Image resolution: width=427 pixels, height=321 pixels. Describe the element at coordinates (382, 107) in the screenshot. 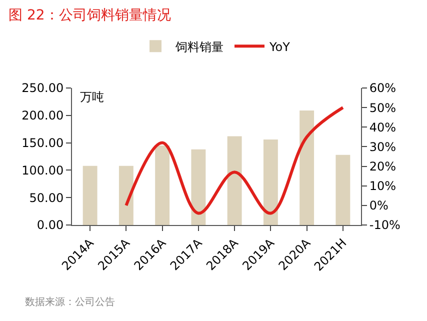

I see `y2-tick-label: 50%` at that location.